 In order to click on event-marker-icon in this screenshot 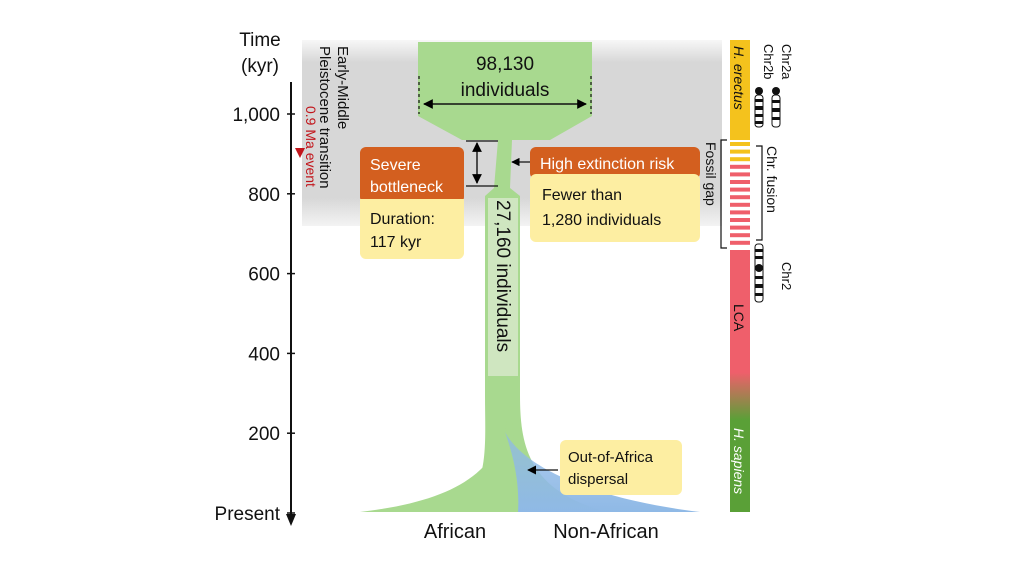, I will do `click(300, 153)`.